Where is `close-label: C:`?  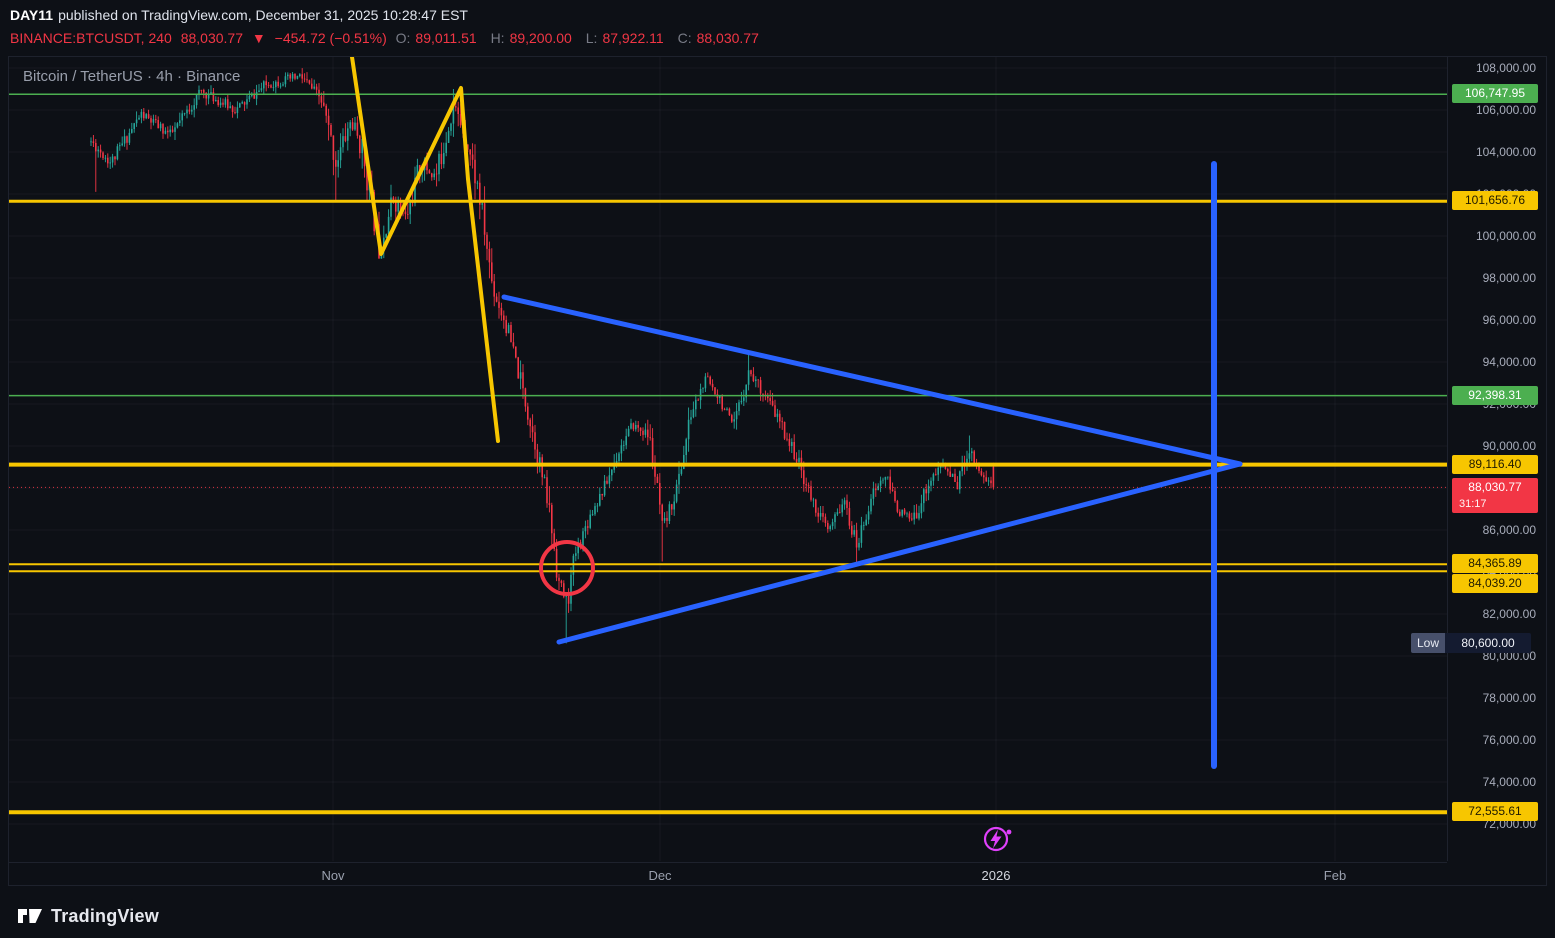
close-label: C: is located at coordinates (684, 38).